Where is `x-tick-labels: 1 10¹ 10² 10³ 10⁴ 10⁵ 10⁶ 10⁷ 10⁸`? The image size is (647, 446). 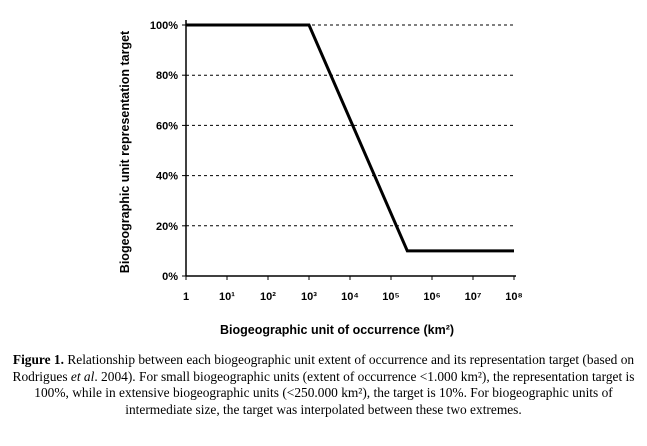
x-tick-labels: 1 10¹ 10² 10³ 10⁴ 10⁵ 10⁶ 10⁷ 10⁸ is located at coordinates (353, 297).